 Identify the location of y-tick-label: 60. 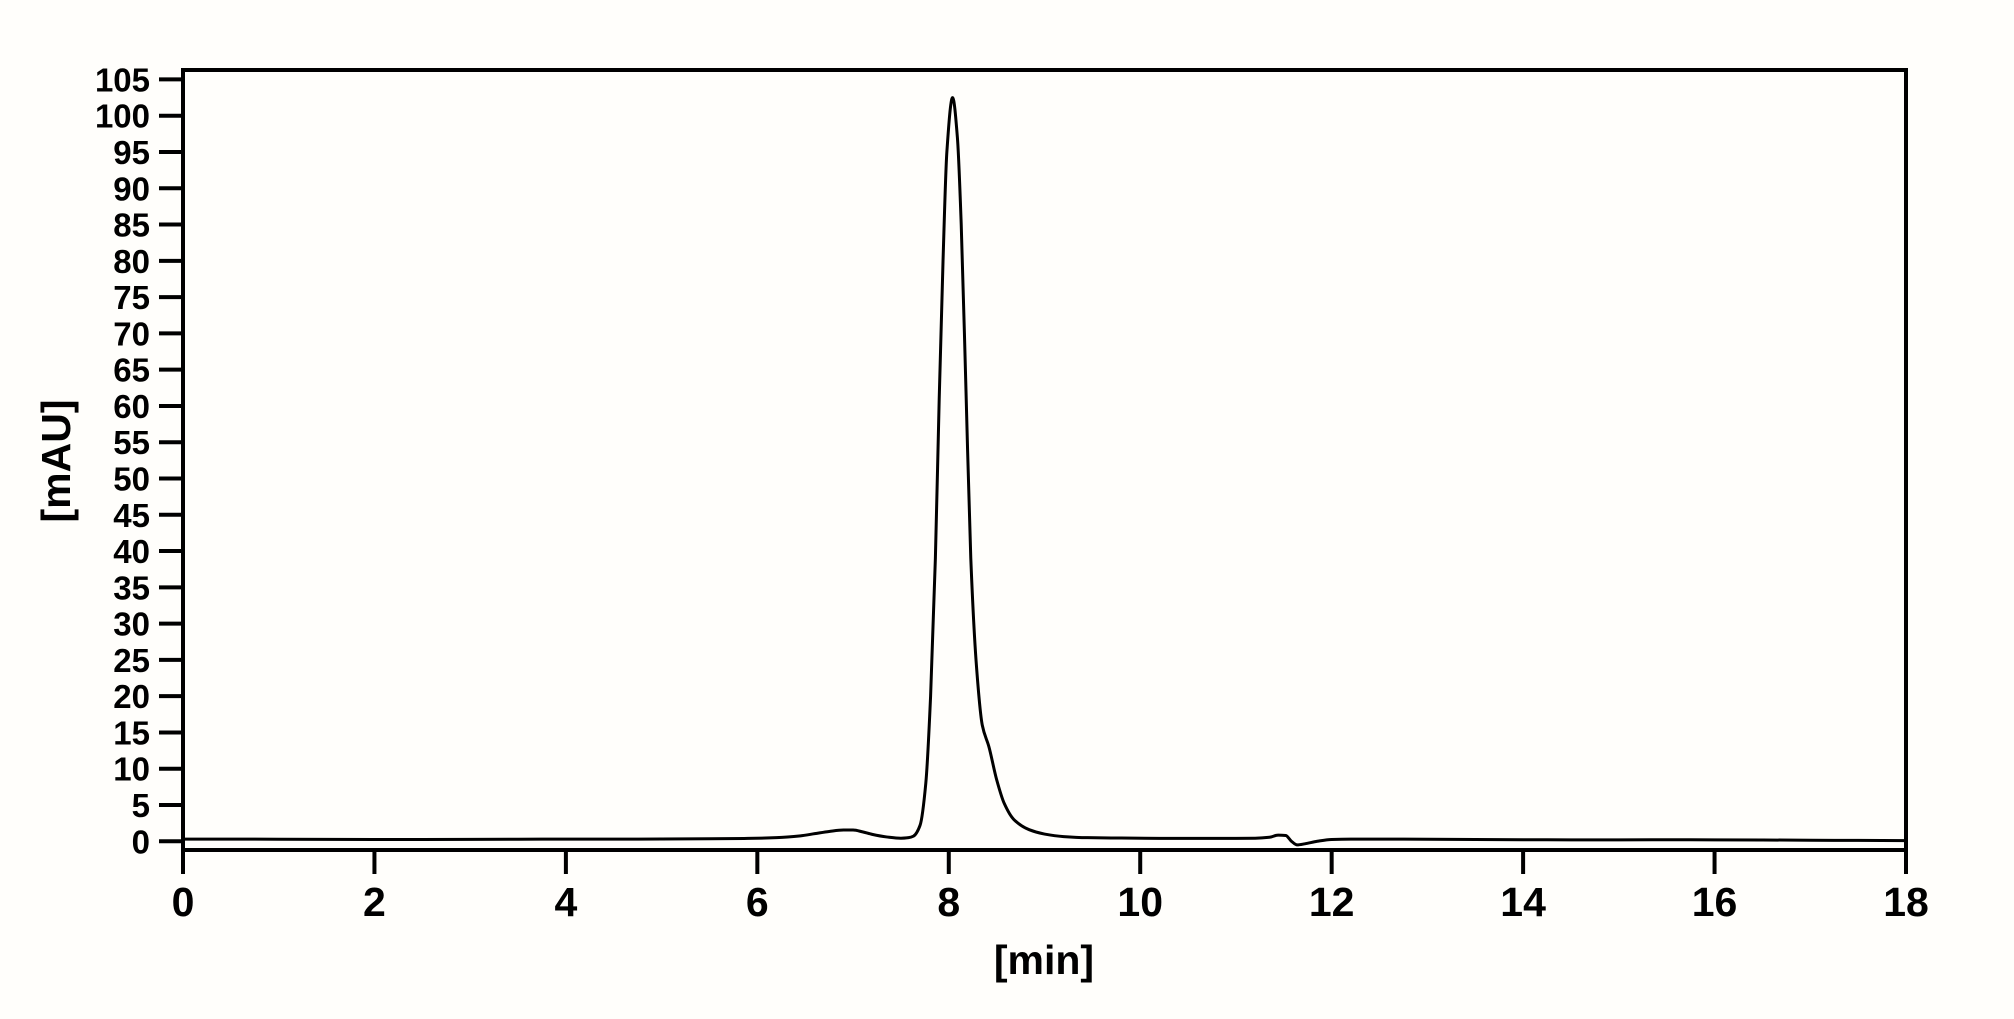
(131, 406).